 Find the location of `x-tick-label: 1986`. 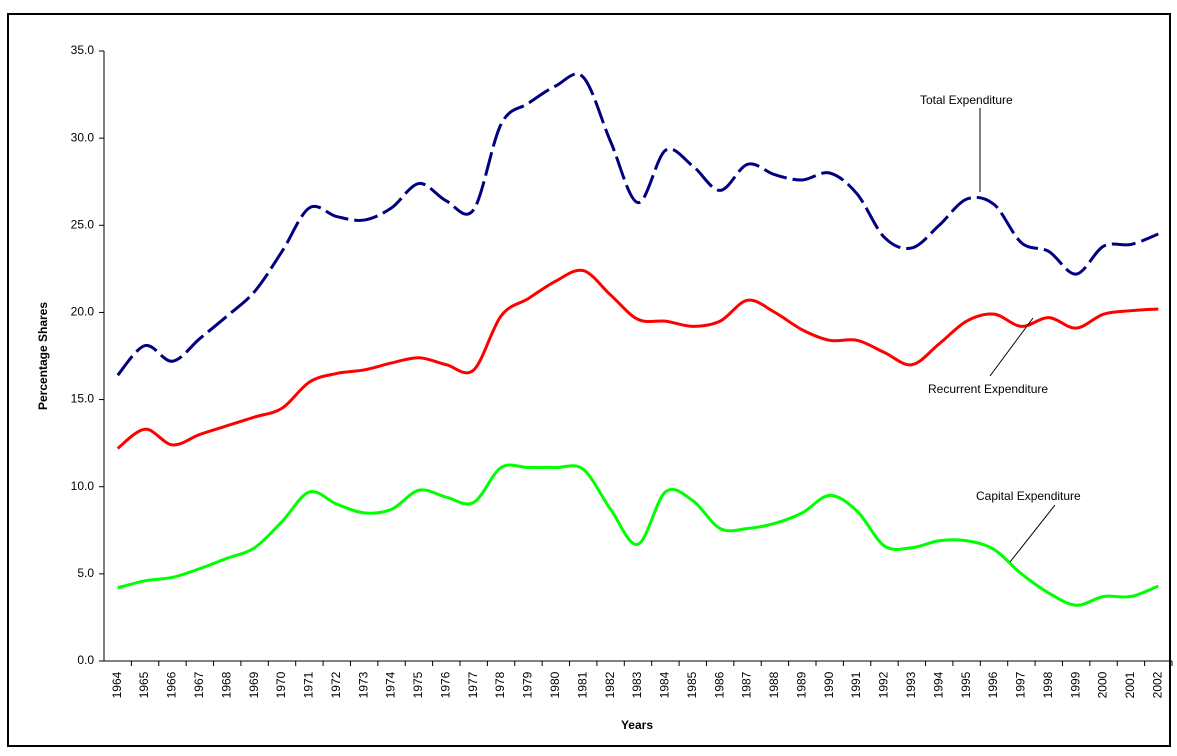

x-tick-label: 1986 is located at coordinates (719, 684).